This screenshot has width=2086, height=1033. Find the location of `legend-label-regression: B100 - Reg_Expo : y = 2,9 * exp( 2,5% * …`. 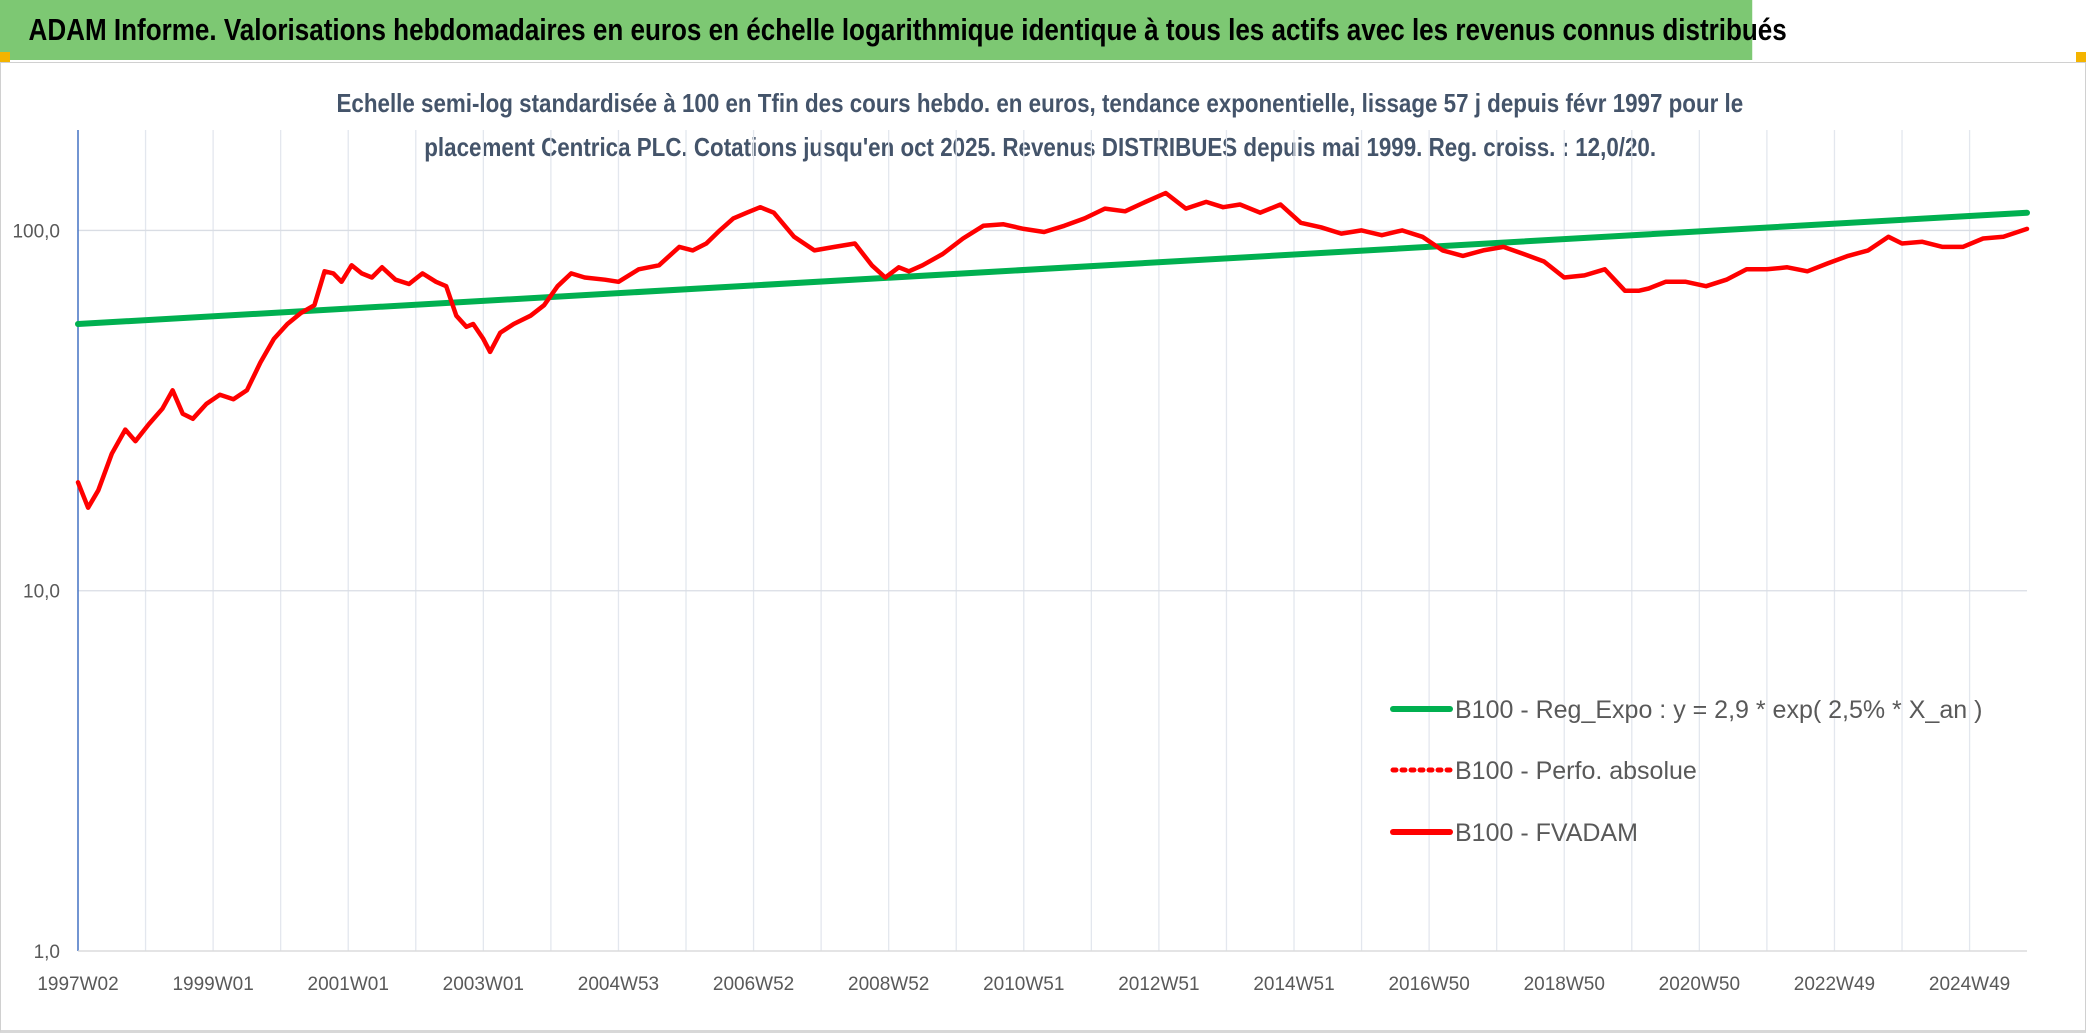

legend-label-regression: B100 - Reg_Expo : y = 2,9 * exp( 2,5% * … is located at coordinates (1718, 710).